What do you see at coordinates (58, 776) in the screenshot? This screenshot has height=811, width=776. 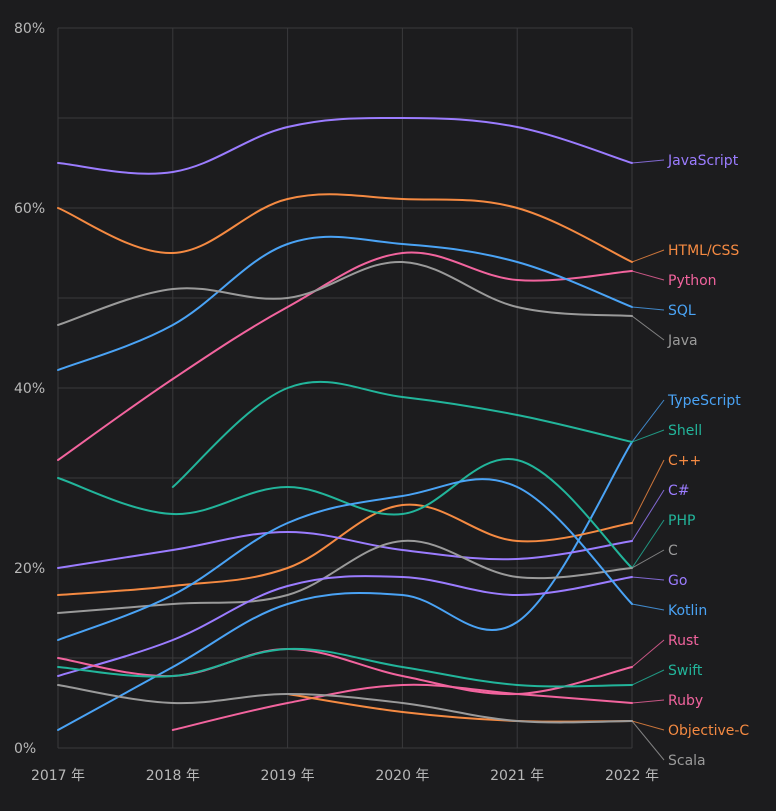 I see `x-tick-label: 2017 年` at bounding box center [58, 776].